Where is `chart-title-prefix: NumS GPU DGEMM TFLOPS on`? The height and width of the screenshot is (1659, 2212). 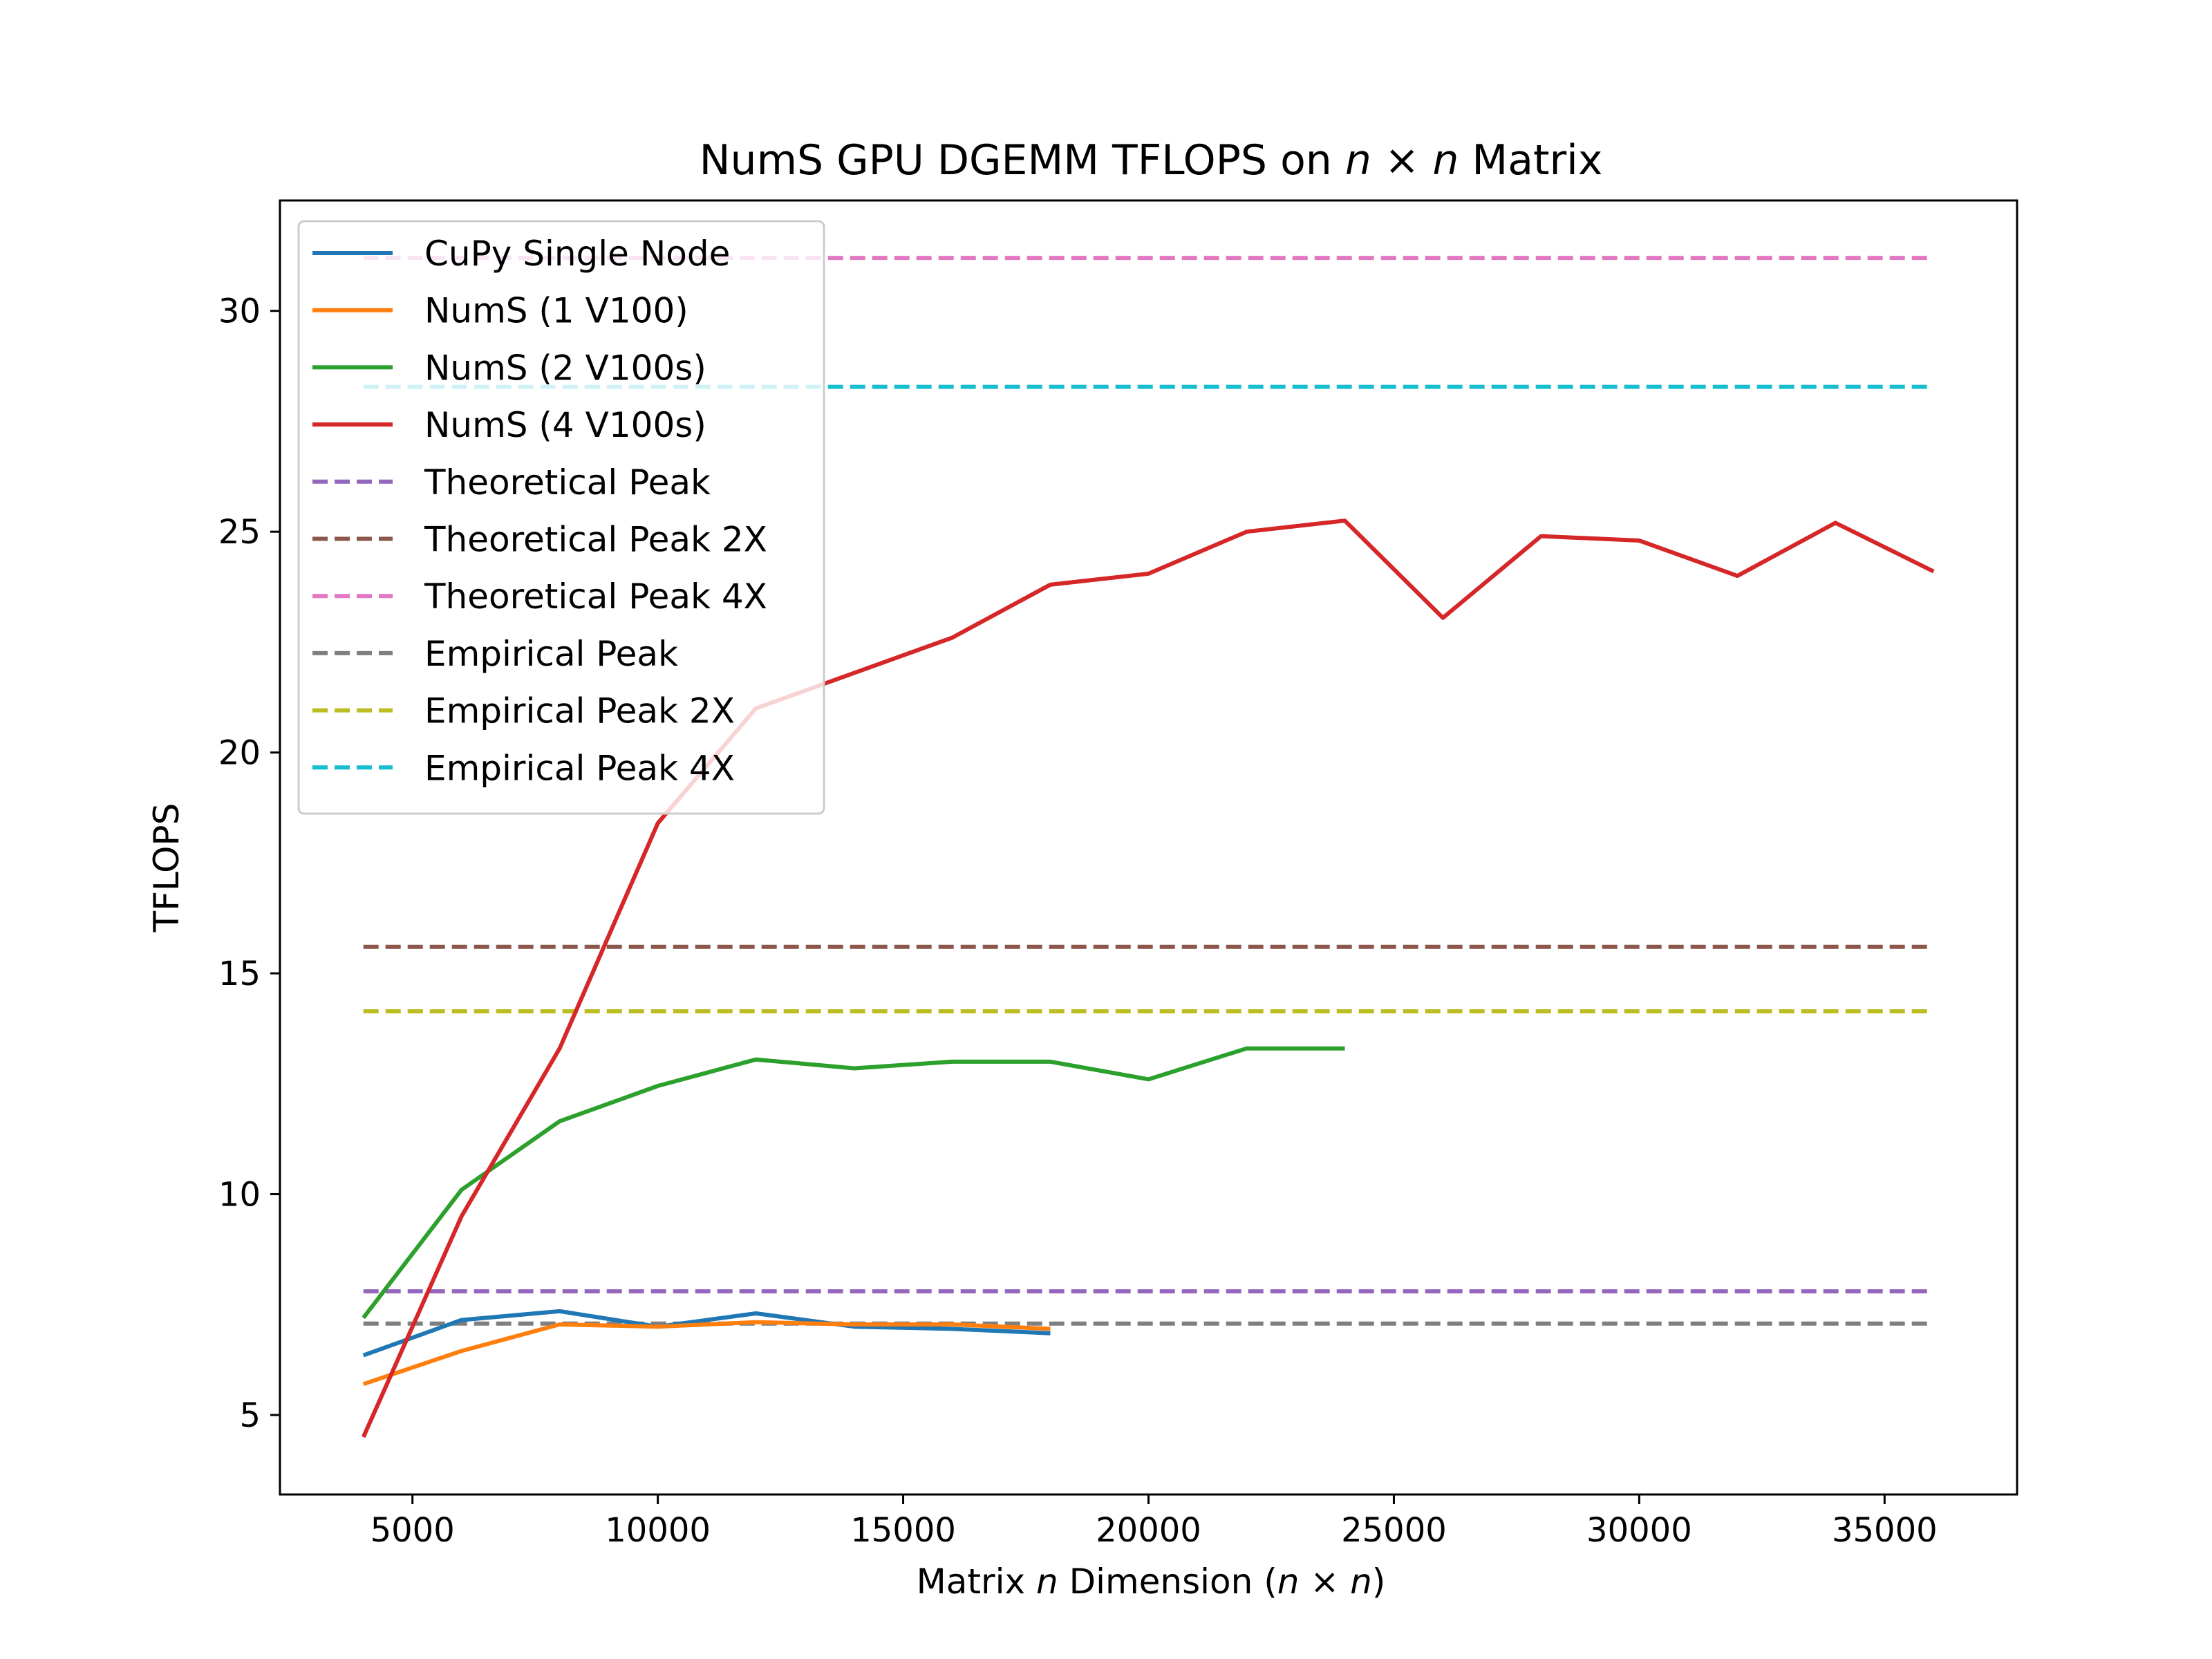 chart-title-prefix: NumS GPU DGEMM TFLOPS on is located at coordinates (1023, 160).